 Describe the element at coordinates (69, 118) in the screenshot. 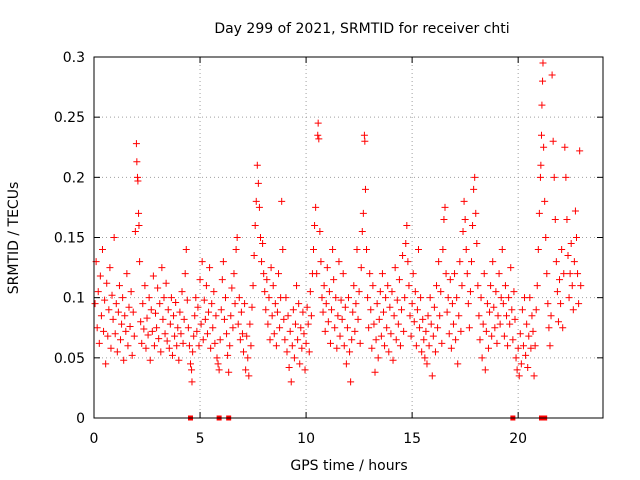

I see `y-tick-label: 0.25` at that location.